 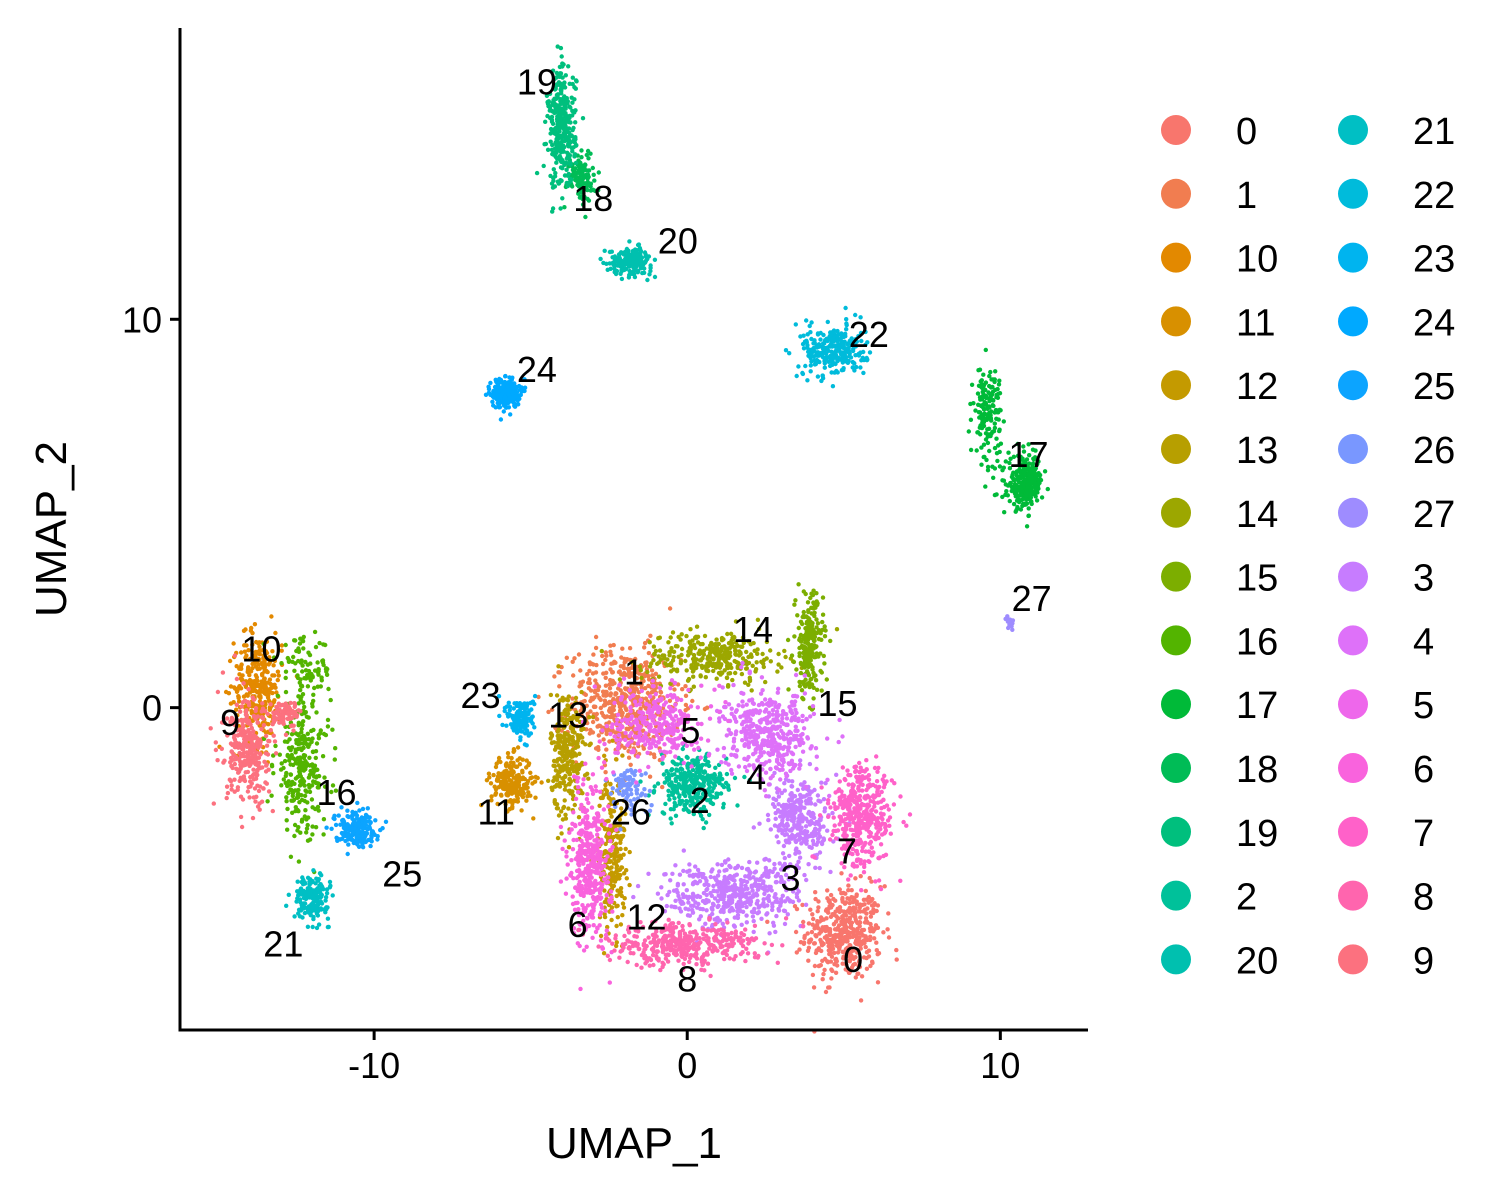 What do you see at coordinates (302, 917) in the screenshot?
I see `cluster-21-point` at bounding box center [302, 917].